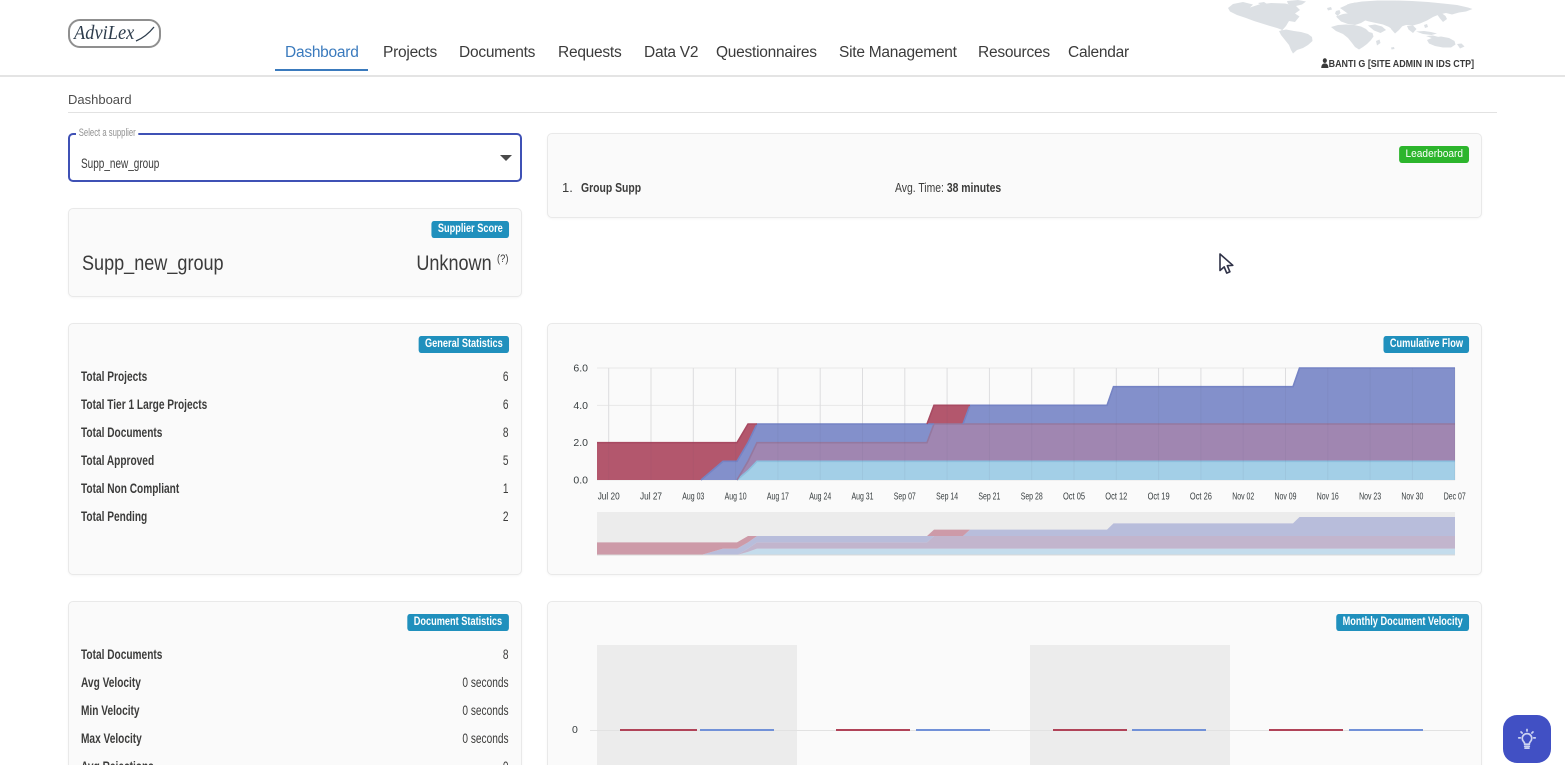 The width and height of the screenshot is (1565, 765). What do you see at coordinates (1159, 497) in the screenshot?
I see `svg-text: Oct 19` at bounding box center [1159, 497].